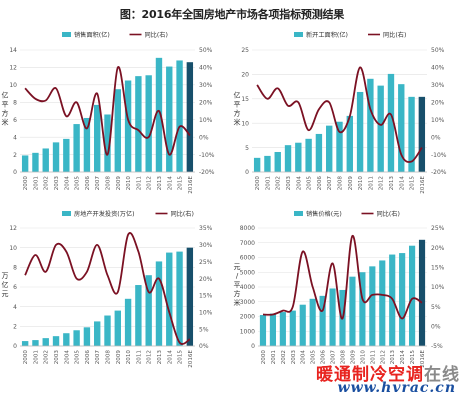 This screenshot has height=404, width=464. I want to click on x-tick-label: 2008, so click(344, 357).